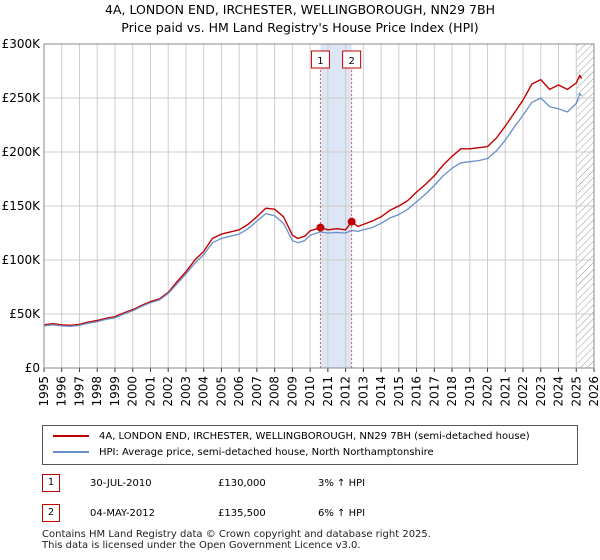 This screenshot has width=600, height=560. I want to click on transaction-number: 1, so click(51, 483).